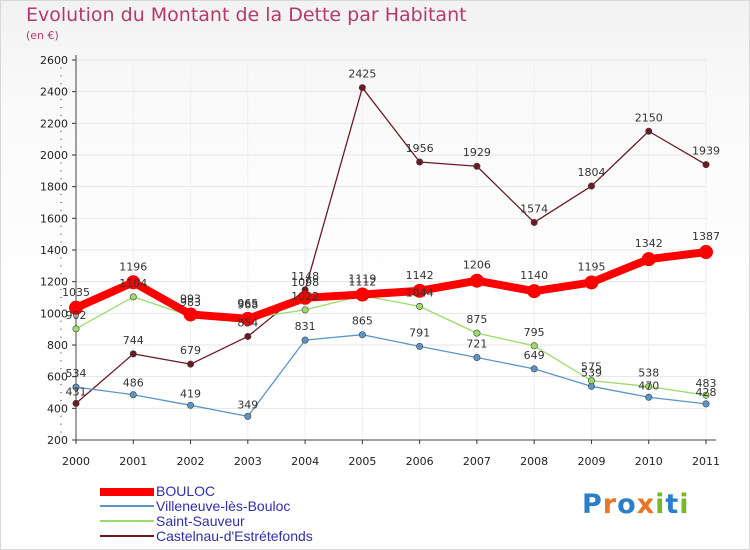  I want to click on data-label-2: 983, so click(190, 302).